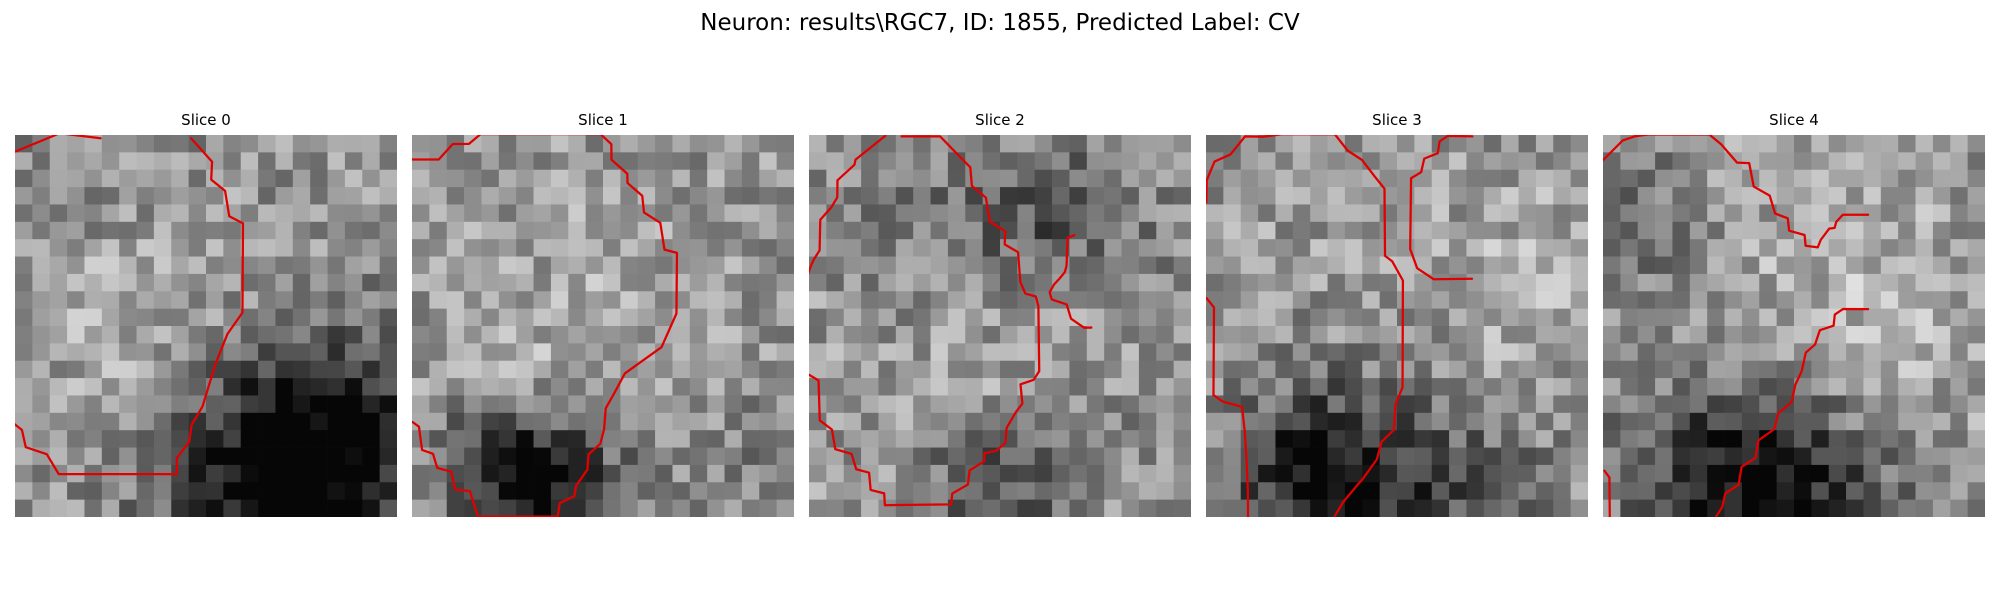 The image size is (2000, 600). I want to click on slice-panel-4: Slice 4, so click(1794, 312).